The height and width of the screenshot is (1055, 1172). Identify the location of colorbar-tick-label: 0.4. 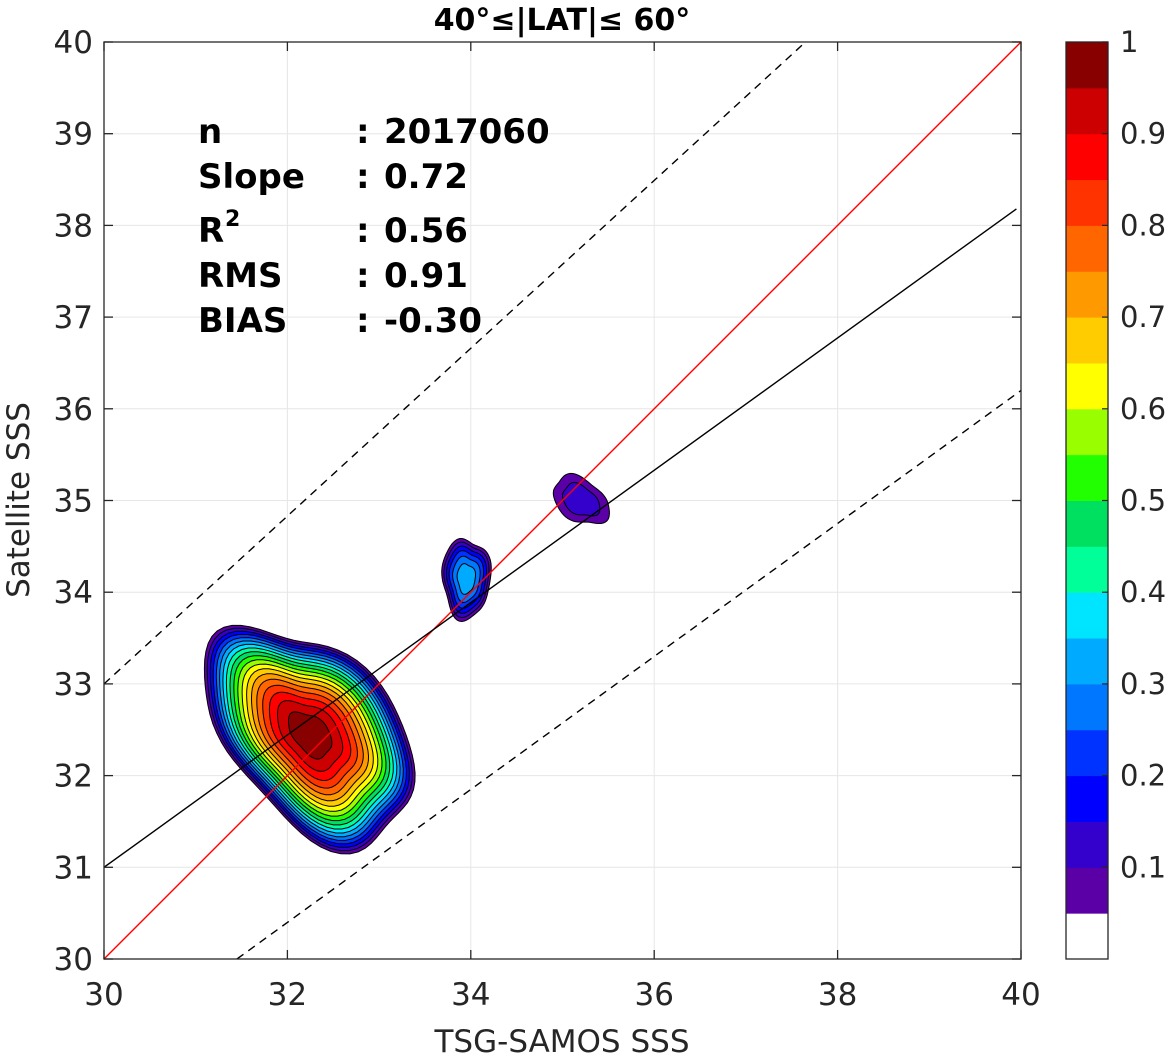
(1143, 592).